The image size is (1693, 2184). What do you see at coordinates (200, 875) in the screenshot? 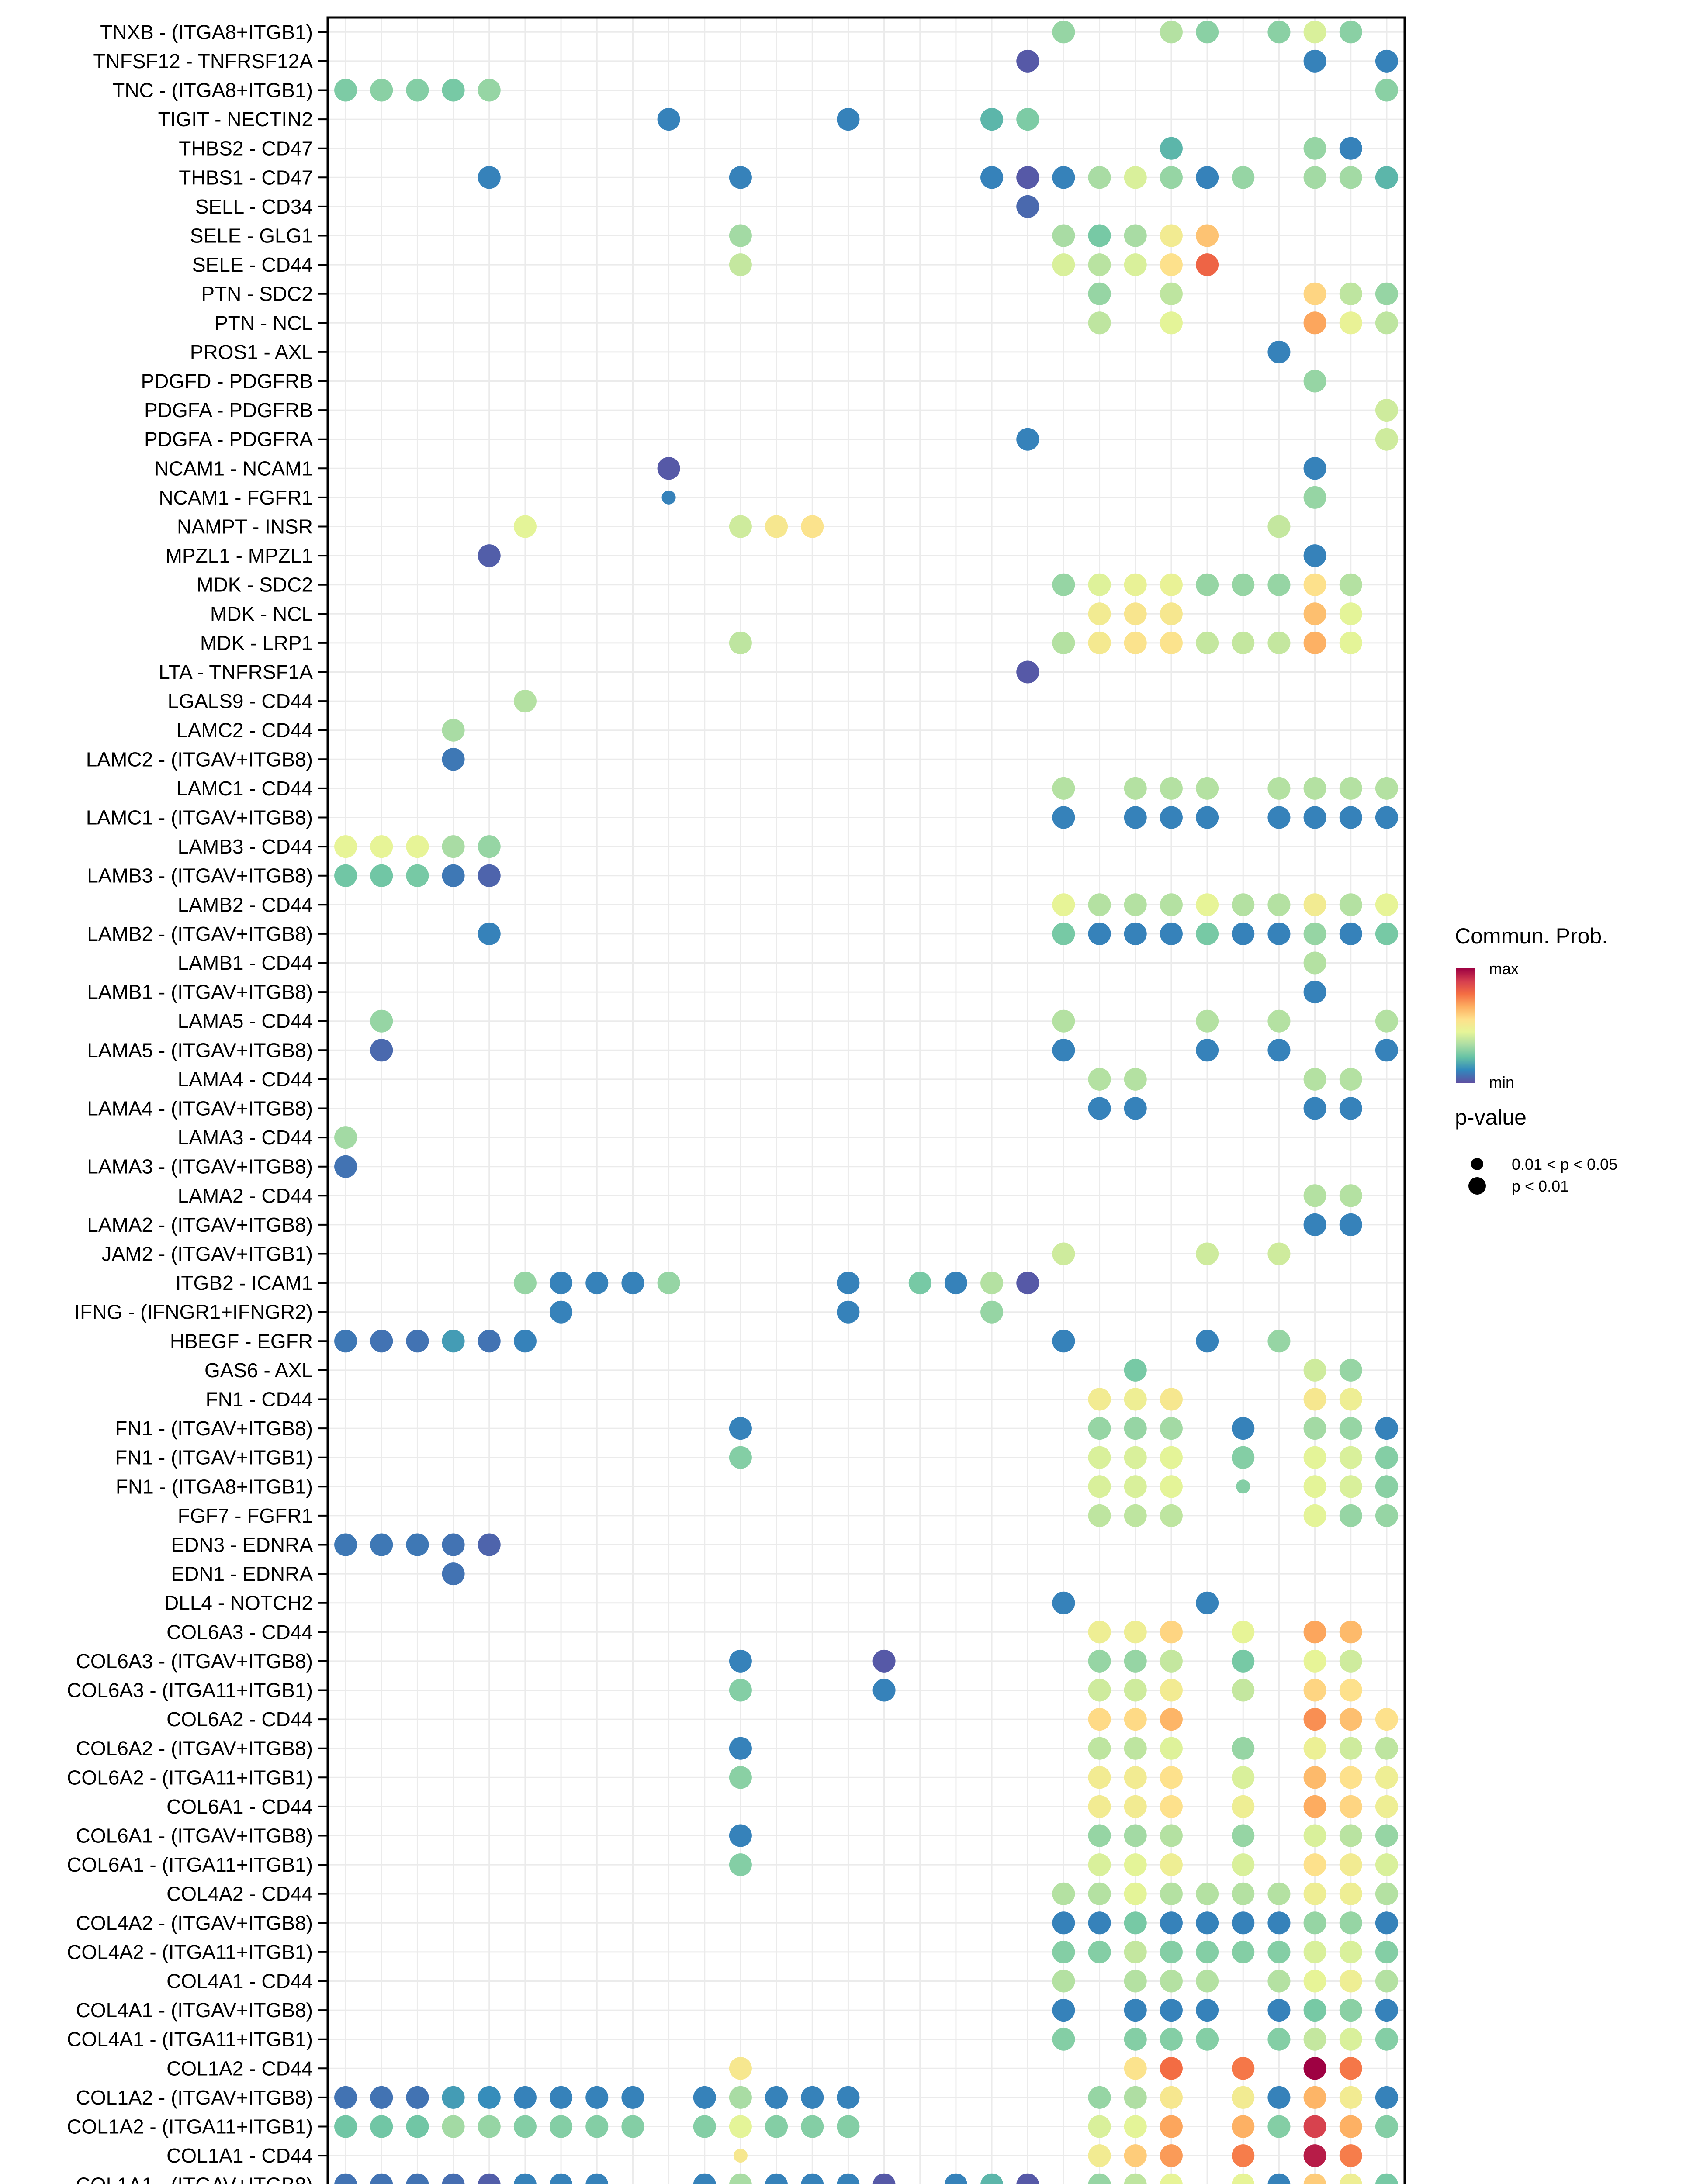
I see `y-tick-label: LAMB3 - (ITGAV+ITGB8)` at bounding box center [200, 875].